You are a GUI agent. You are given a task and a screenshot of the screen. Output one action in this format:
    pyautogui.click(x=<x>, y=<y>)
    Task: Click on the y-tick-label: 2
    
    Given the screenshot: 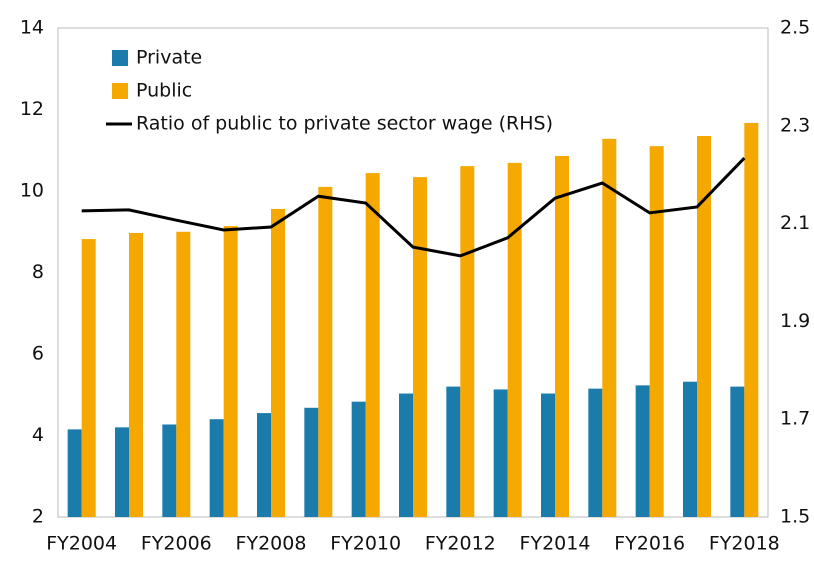 What is the action you would take?
    pyautogui.click(x=38, y=517)
    